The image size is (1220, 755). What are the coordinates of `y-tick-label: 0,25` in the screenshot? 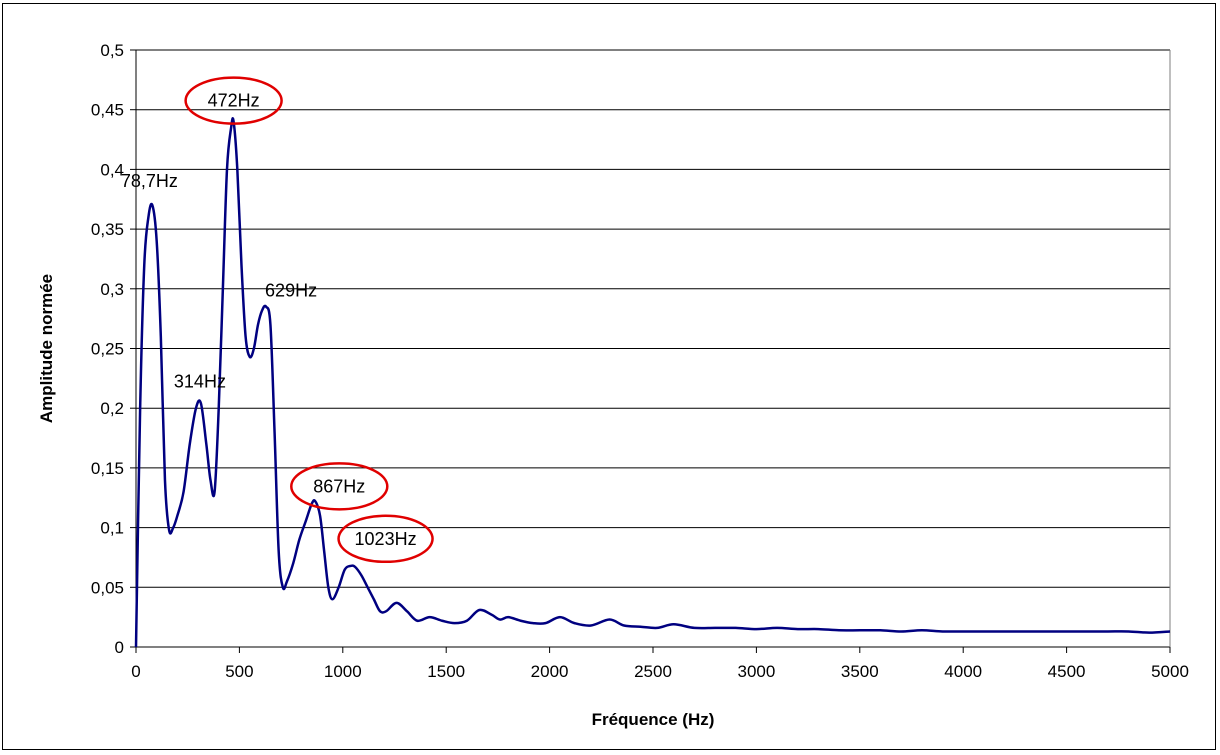 It's located at (107, 349).